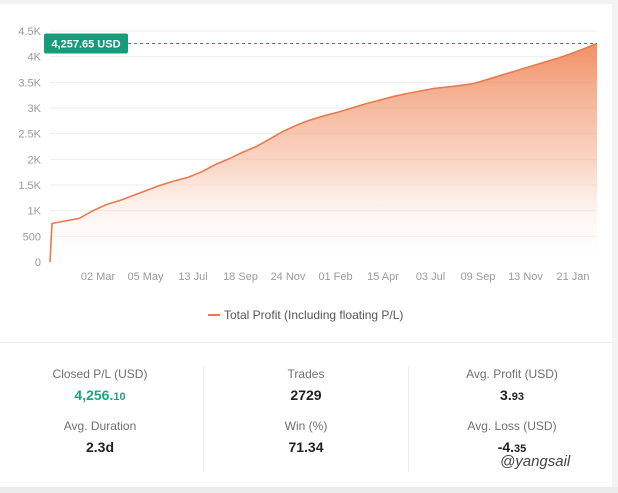  I want to click on stat-trades: Trades 2729, so click(306, 385).